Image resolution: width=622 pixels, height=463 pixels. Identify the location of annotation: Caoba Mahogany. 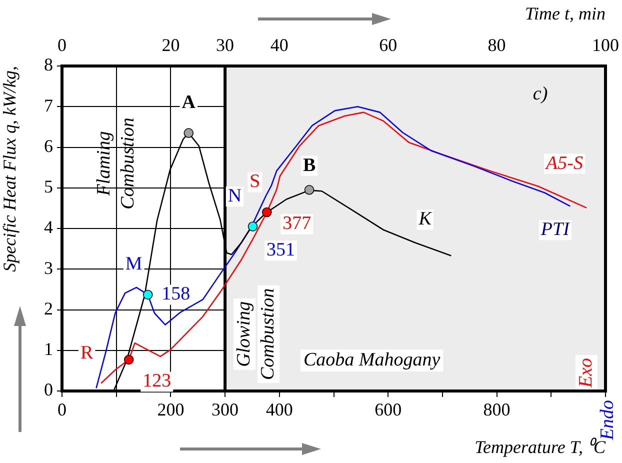
(372, 360).